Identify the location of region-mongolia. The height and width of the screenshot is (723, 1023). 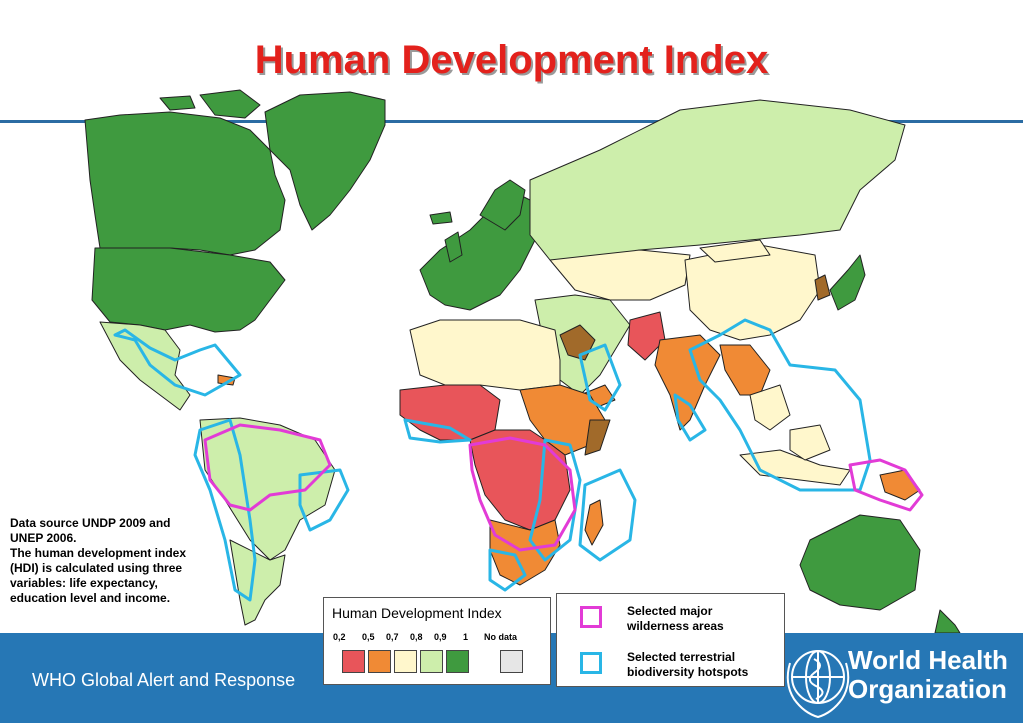
(735, 251).